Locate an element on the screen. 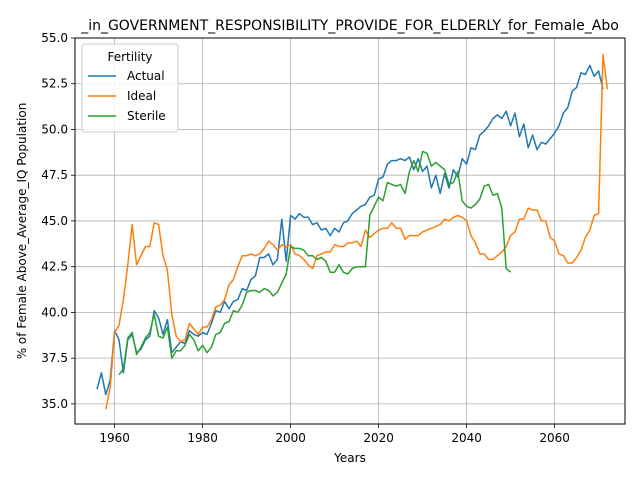 Image resolution: width=640 pixels, height=480 pixels. y-axis-ticks: 35.0 37.5 40.0 42.5 45.0 47.5 50.0 52.5 55.0 is located at coordinates (58, 221).